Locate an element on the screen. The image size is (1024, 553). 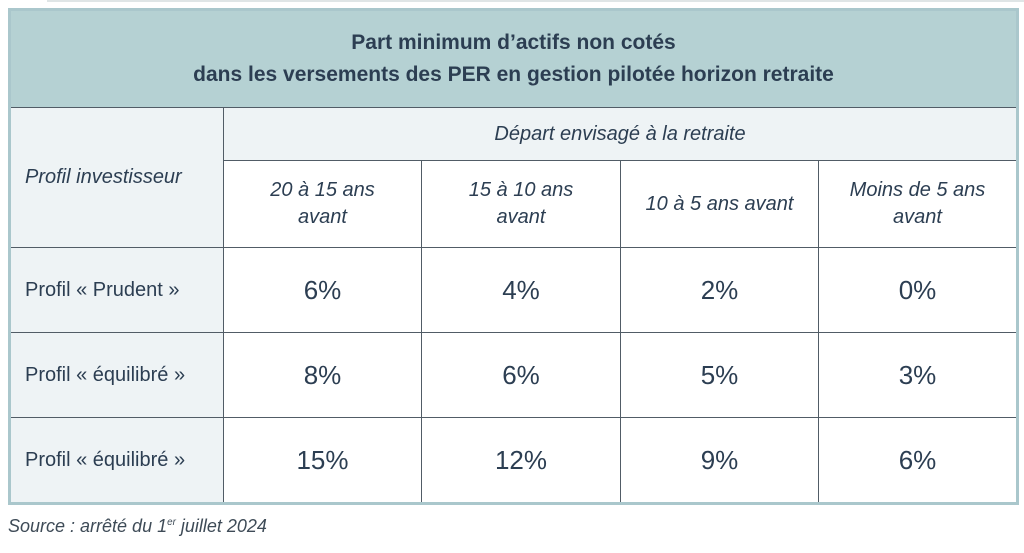
table-title-line1: Part minimum d’actifs non cotés is located at coordinates (513, 43).